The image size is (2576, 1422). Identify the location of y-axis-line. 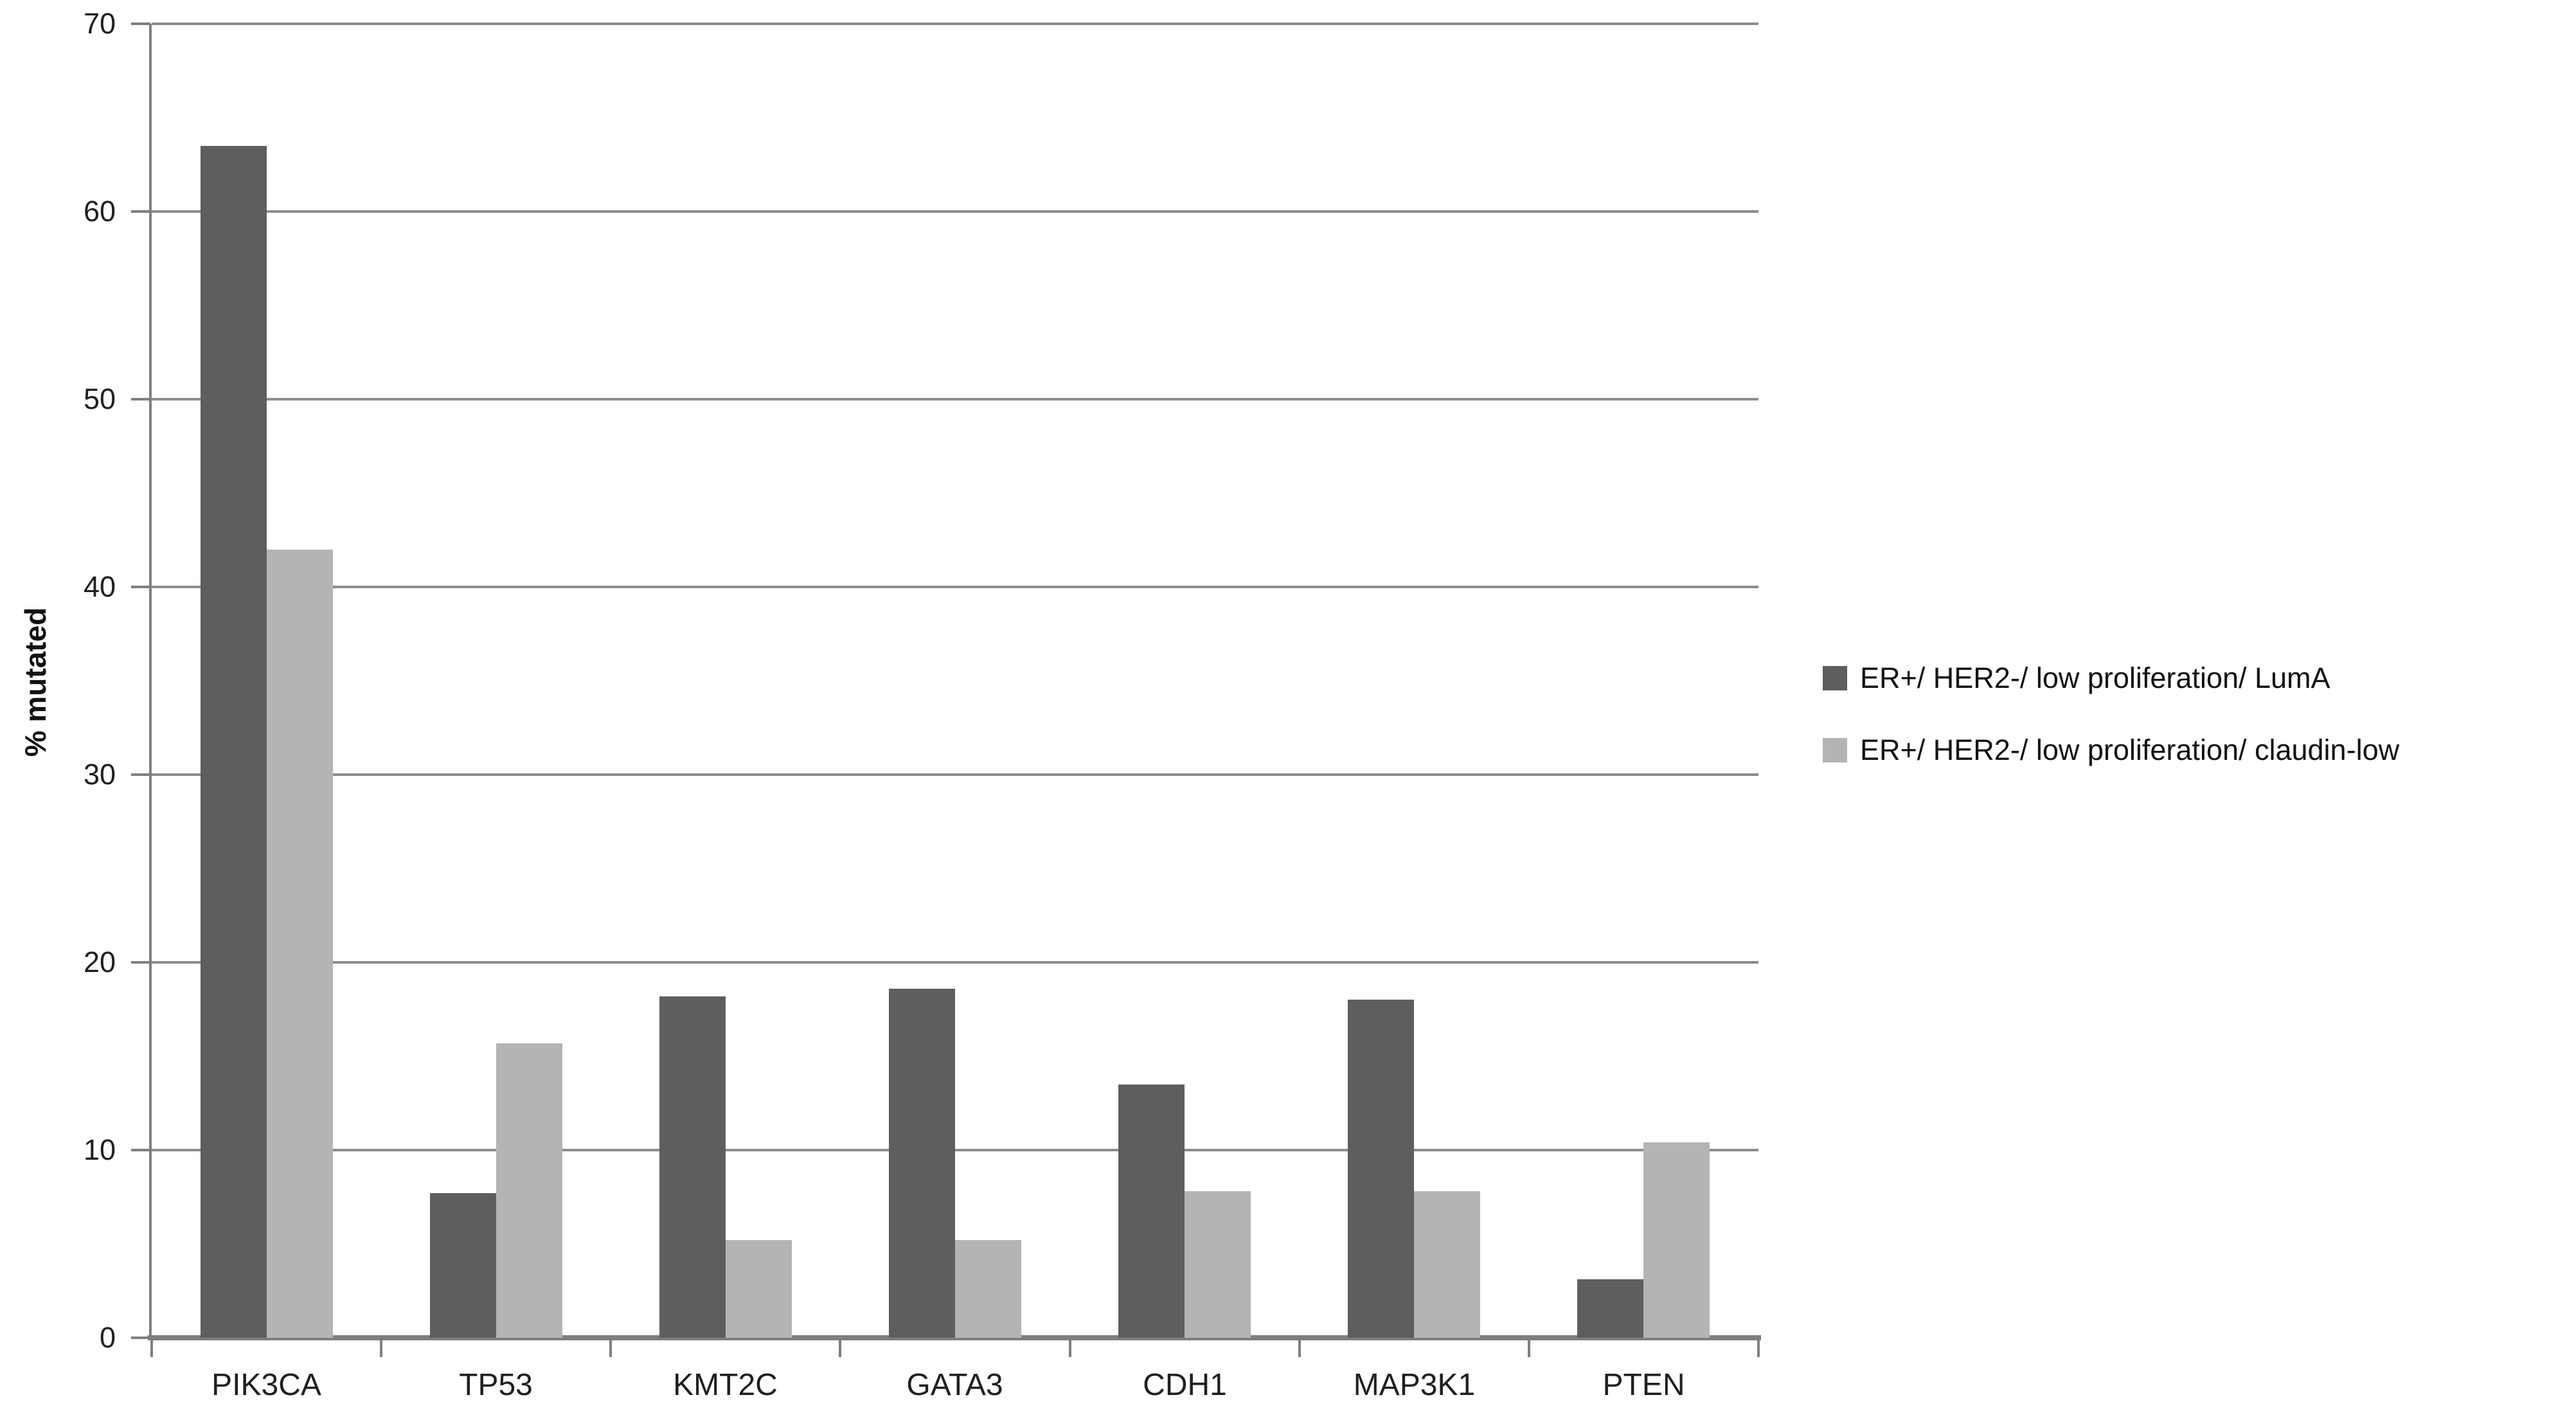
(150, 681).